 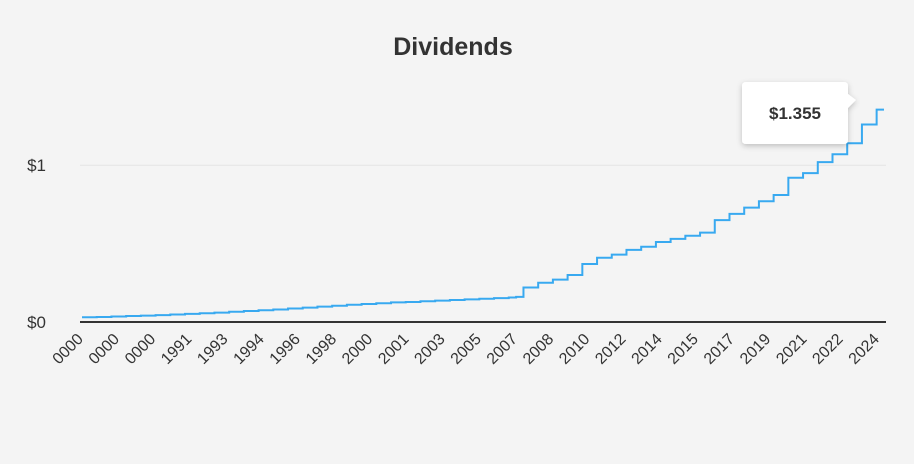 I want to click on x-tick-label: 2012, so click(x=610, y=349).